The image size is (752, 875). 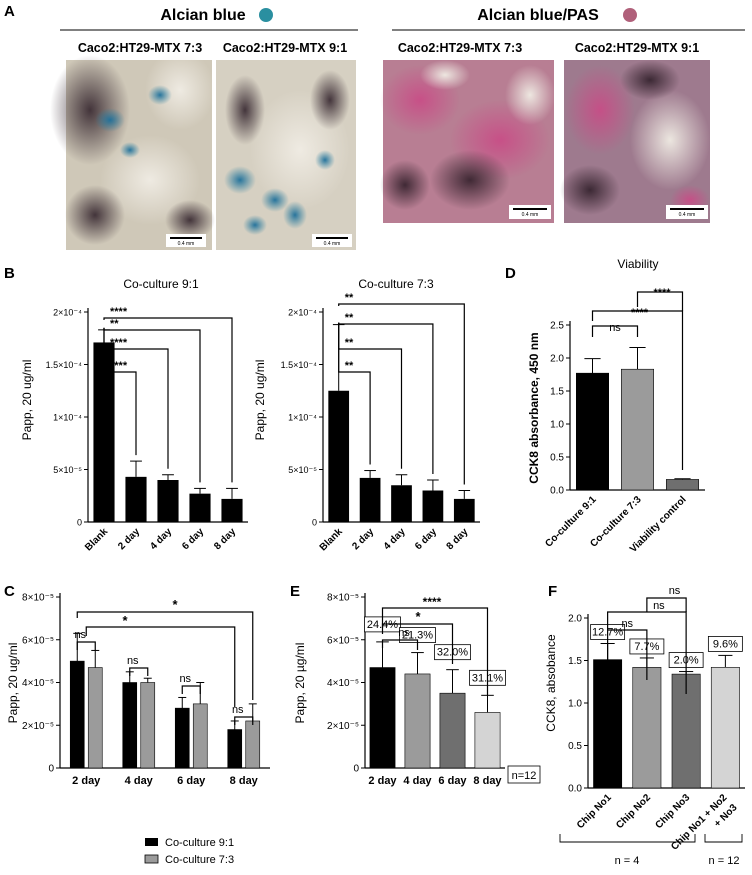 I want to click on chart-title: Co-culture 7:3, so click(x=396, y=284).